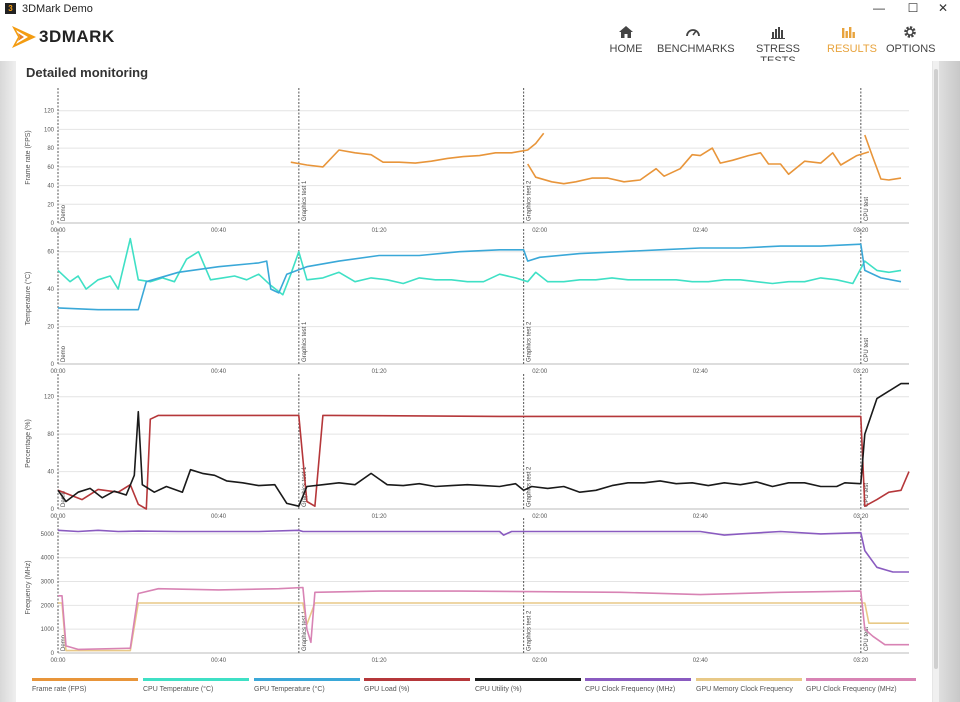  Describe the element at coordinates (943, 8) in the screenshot. I see `close-button: ✕` at that location.